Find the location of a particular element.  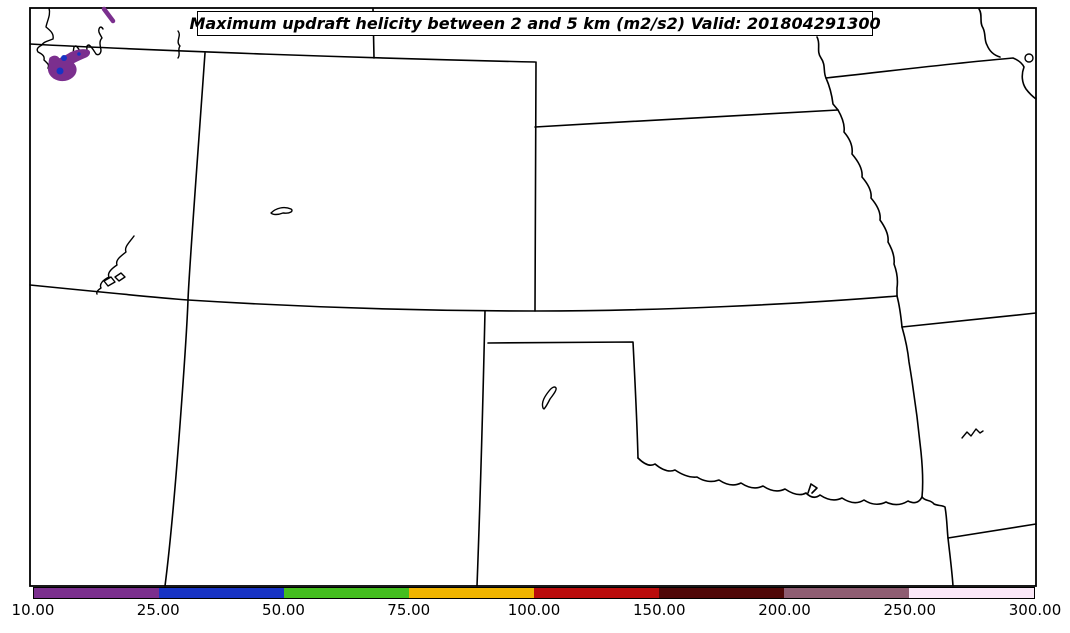

colorbar-tick-label: 10.00 is located at coordinates (33, 610).